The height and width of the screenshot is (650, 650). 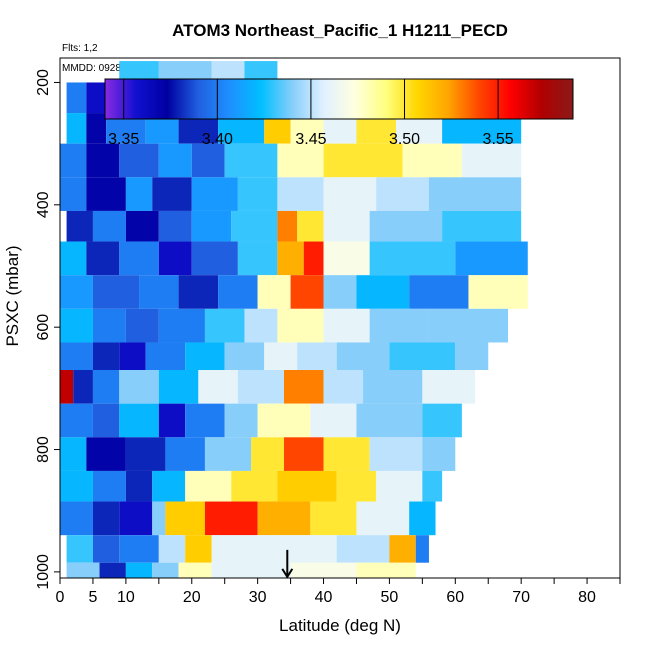 I want to click on dates-label: MMDD: 0928,1001, so click(x=104, y=68).